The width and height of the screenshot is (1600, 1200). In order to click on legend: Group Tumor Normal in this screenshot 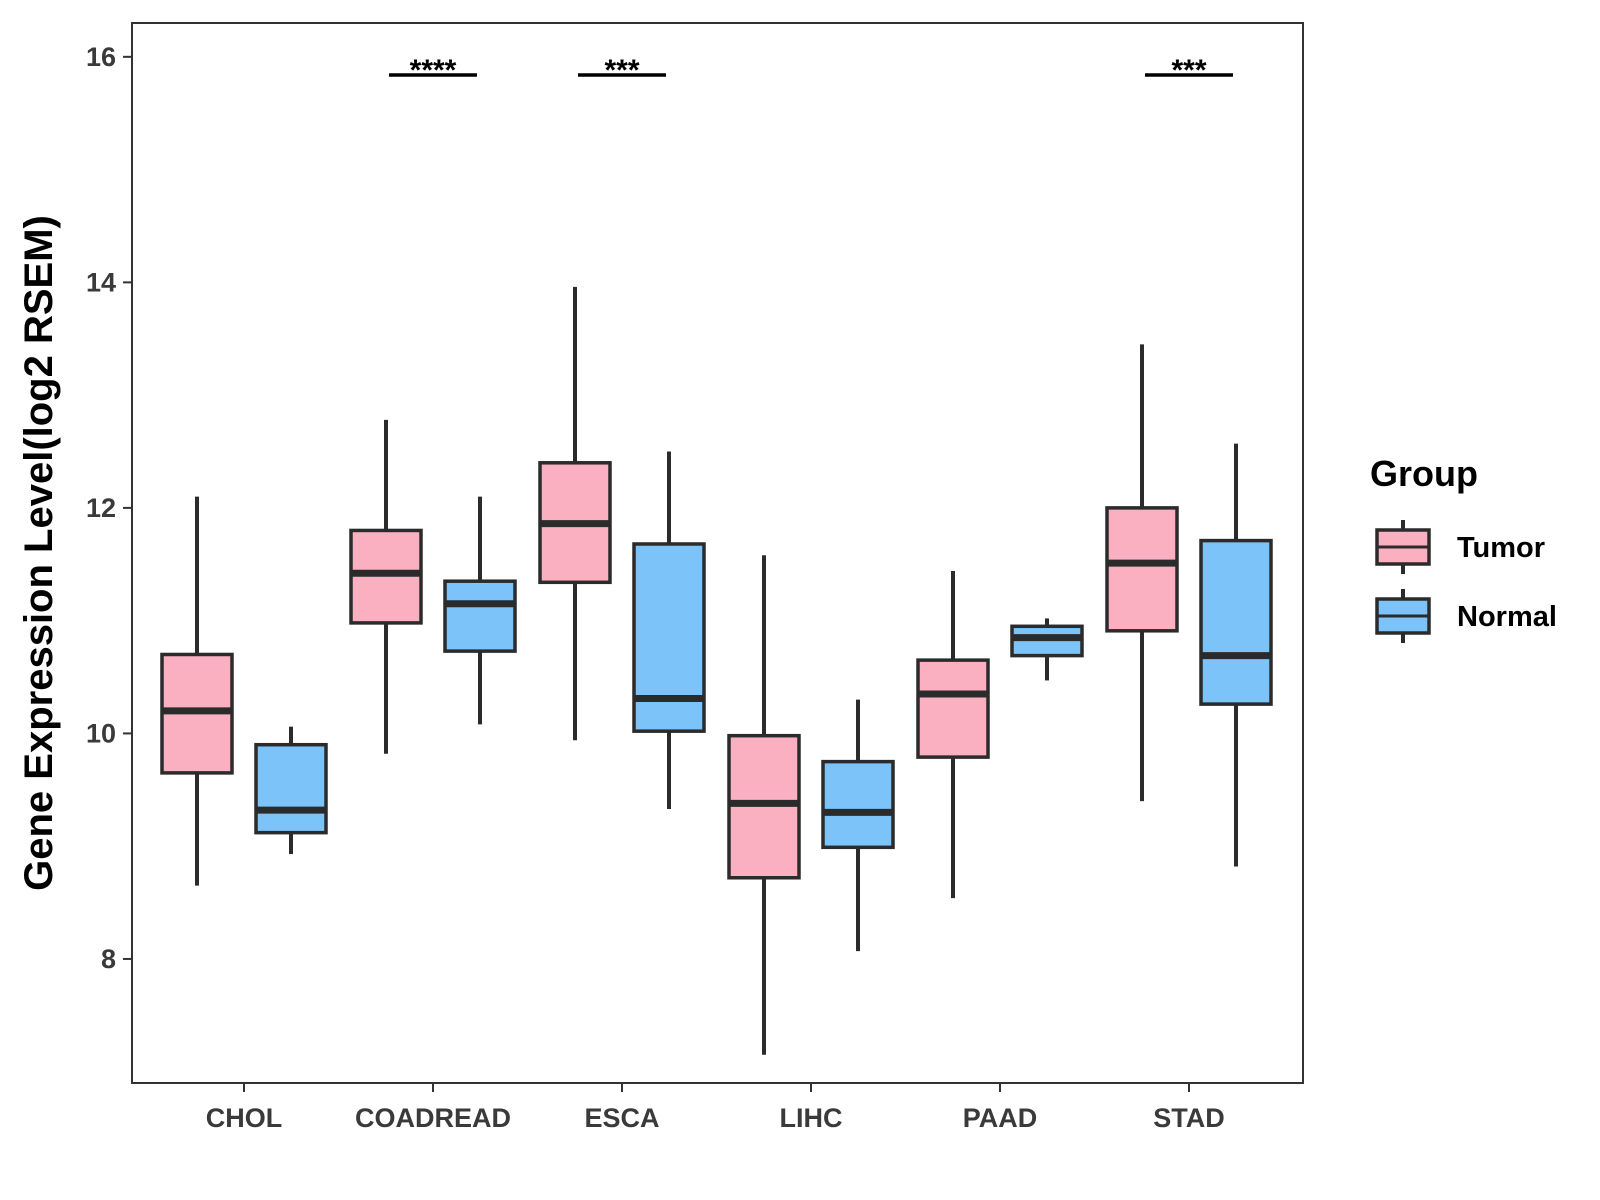, I will do `click(1463, 548)`.